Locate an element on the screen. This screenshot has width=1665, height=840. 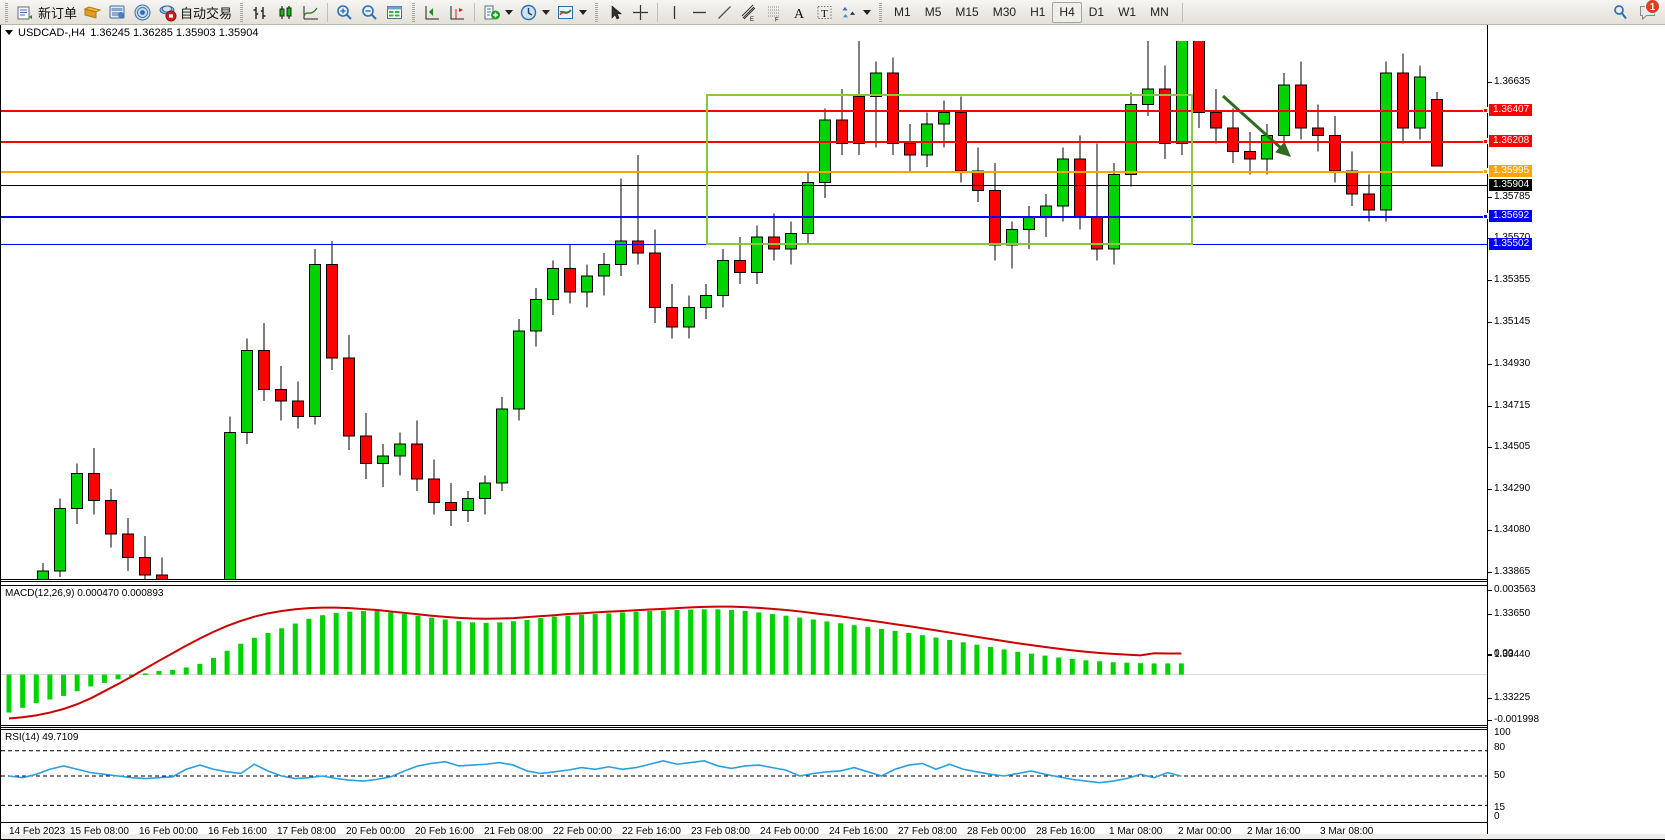
period-button is located at coordinates (534, 12).